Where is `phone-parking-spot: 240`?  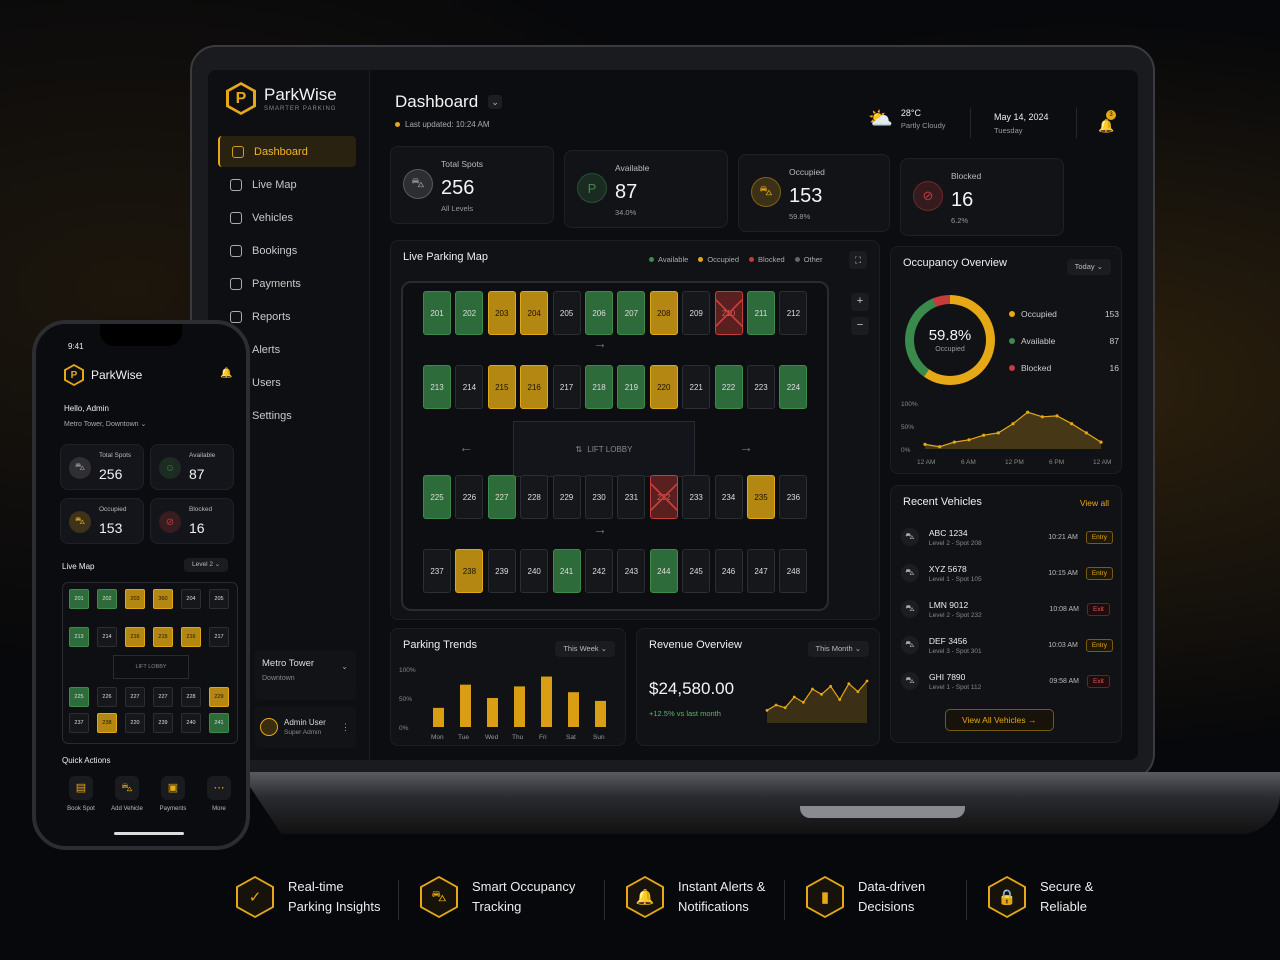 phone-parking-spot: 240 is located at coordinates (191, 723).